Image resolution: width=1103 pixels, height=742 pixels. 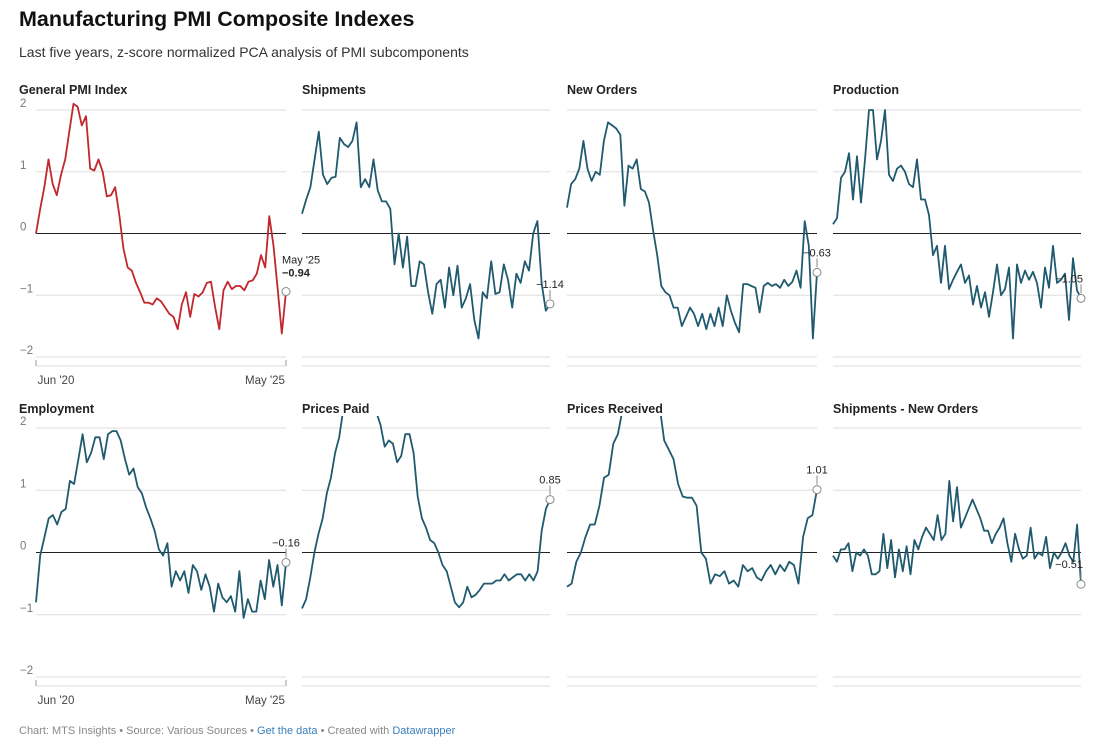 I want to click on panel-title: Prices Paid, so click(x=335, y=409).